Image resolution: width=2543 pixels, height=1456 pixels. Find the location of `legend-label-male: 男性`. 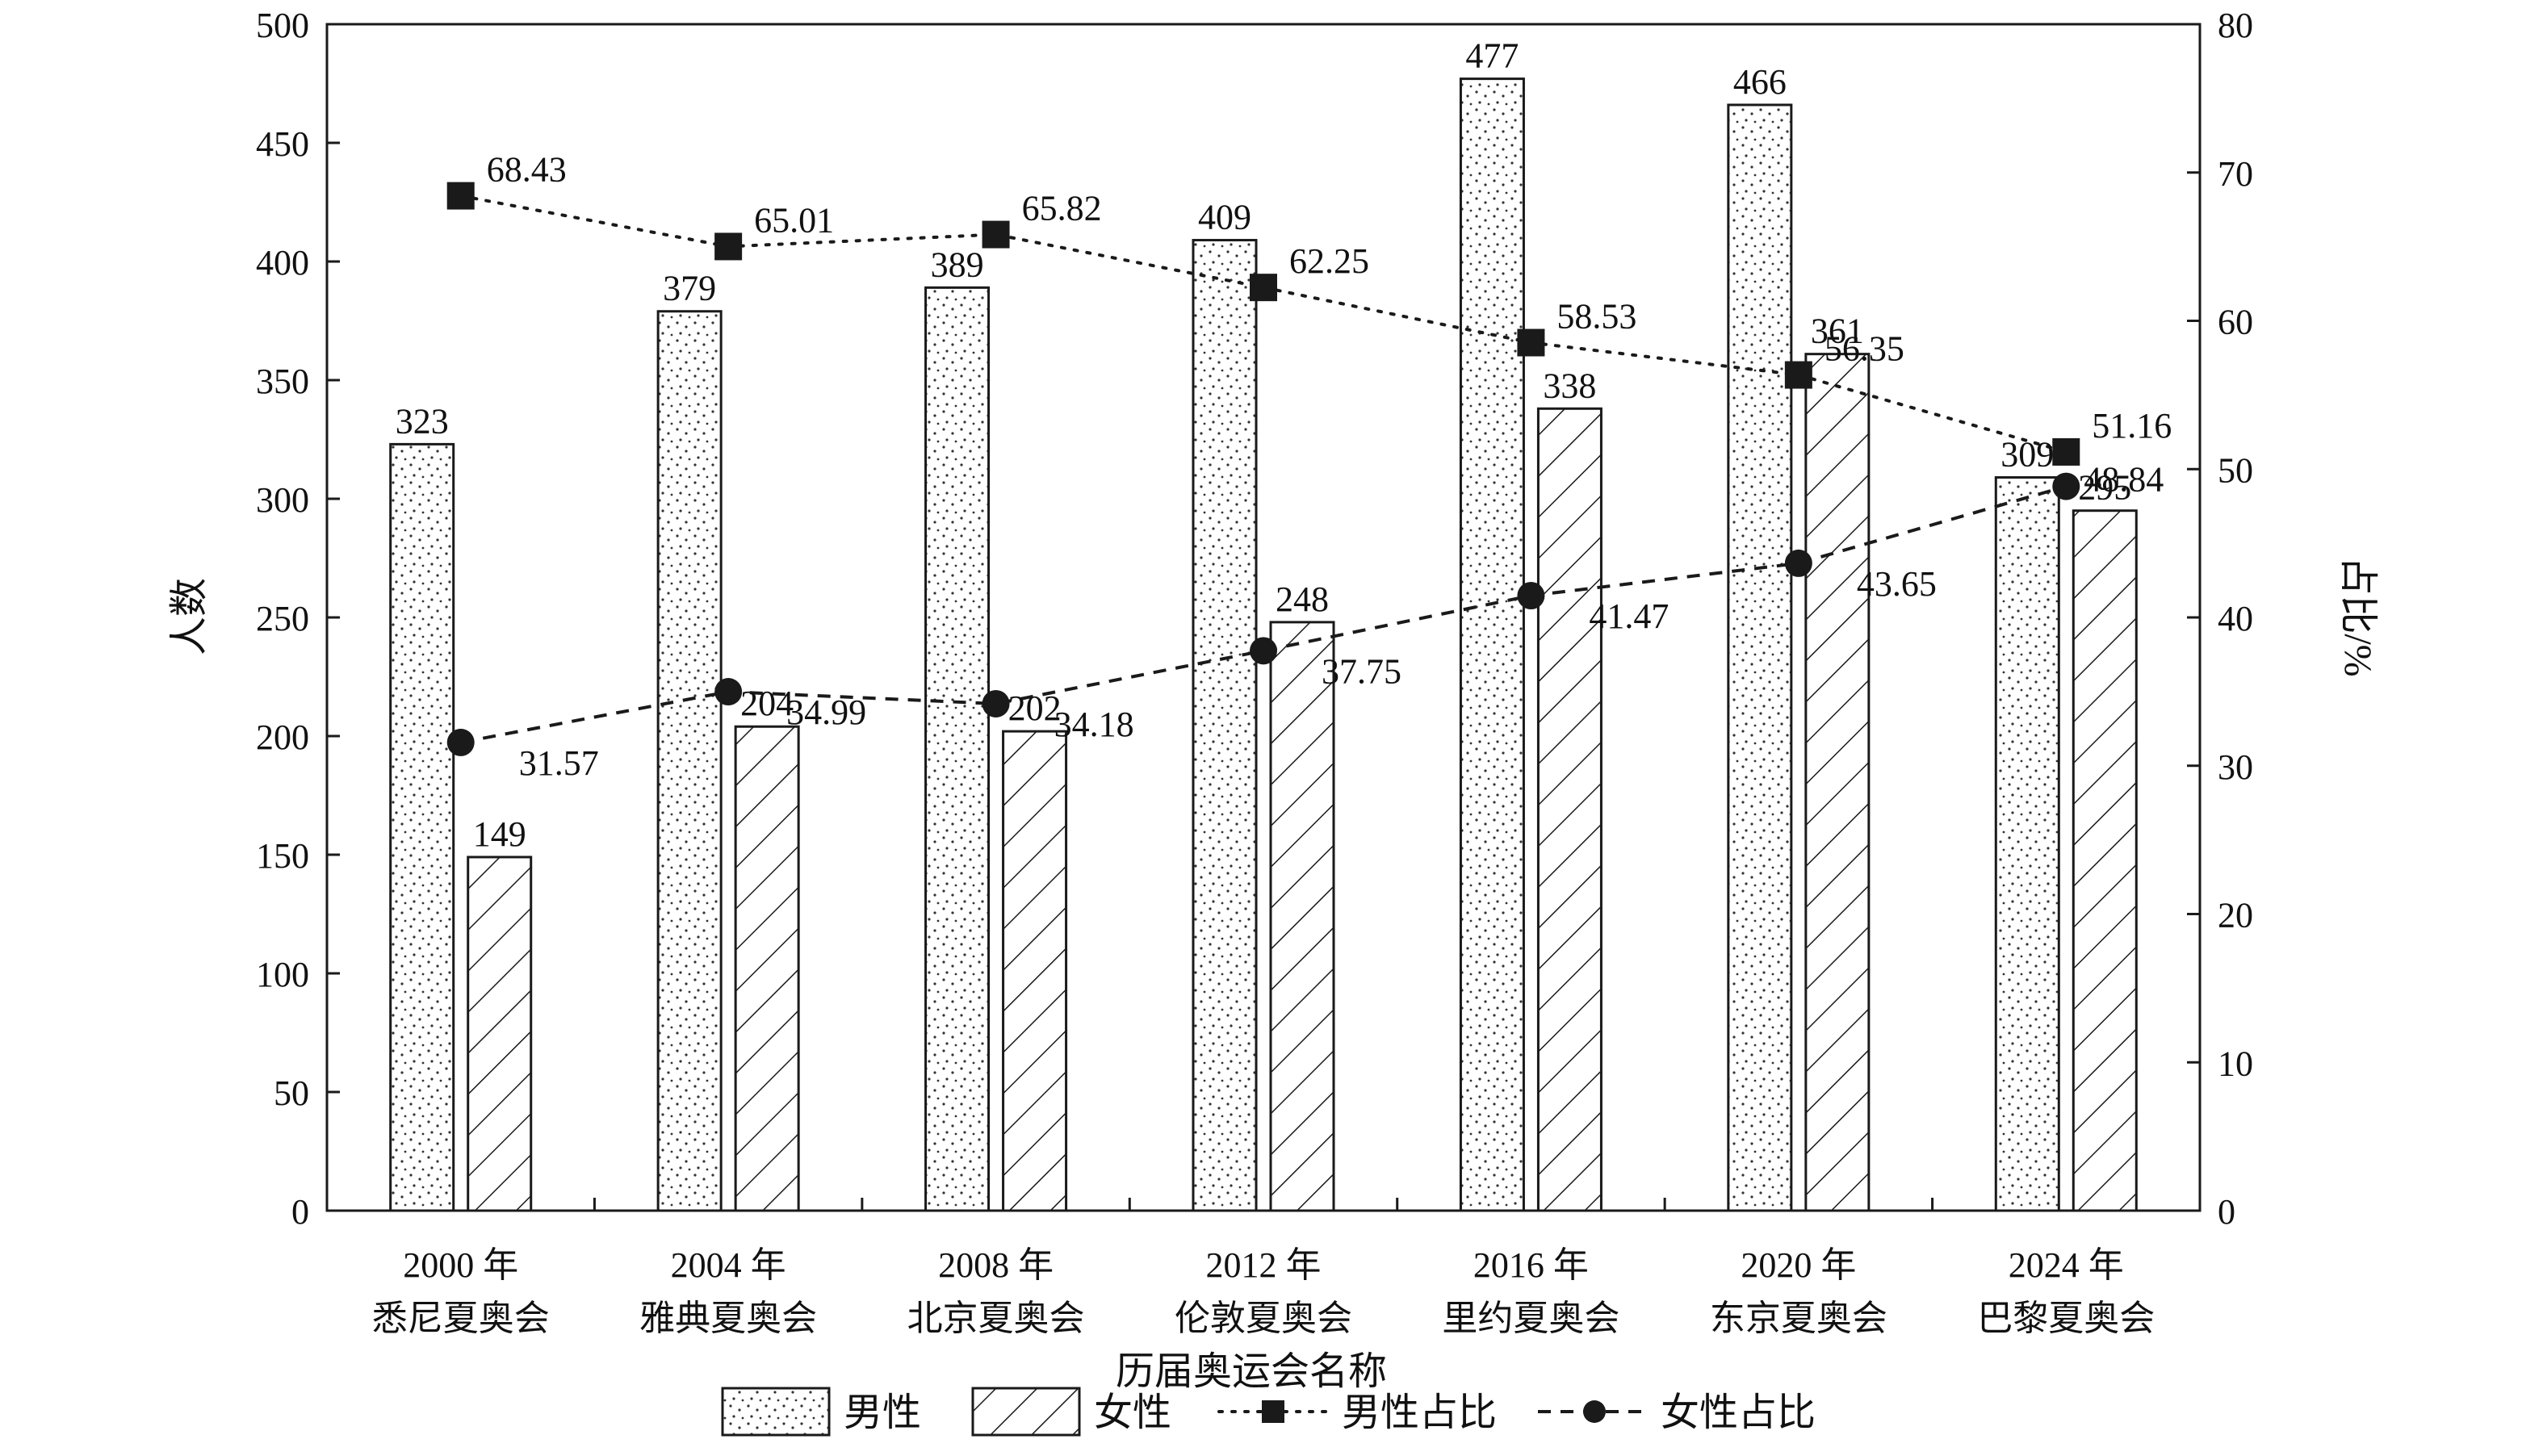

legend-label-male: 男性 is located at coordinates (882, 1413).